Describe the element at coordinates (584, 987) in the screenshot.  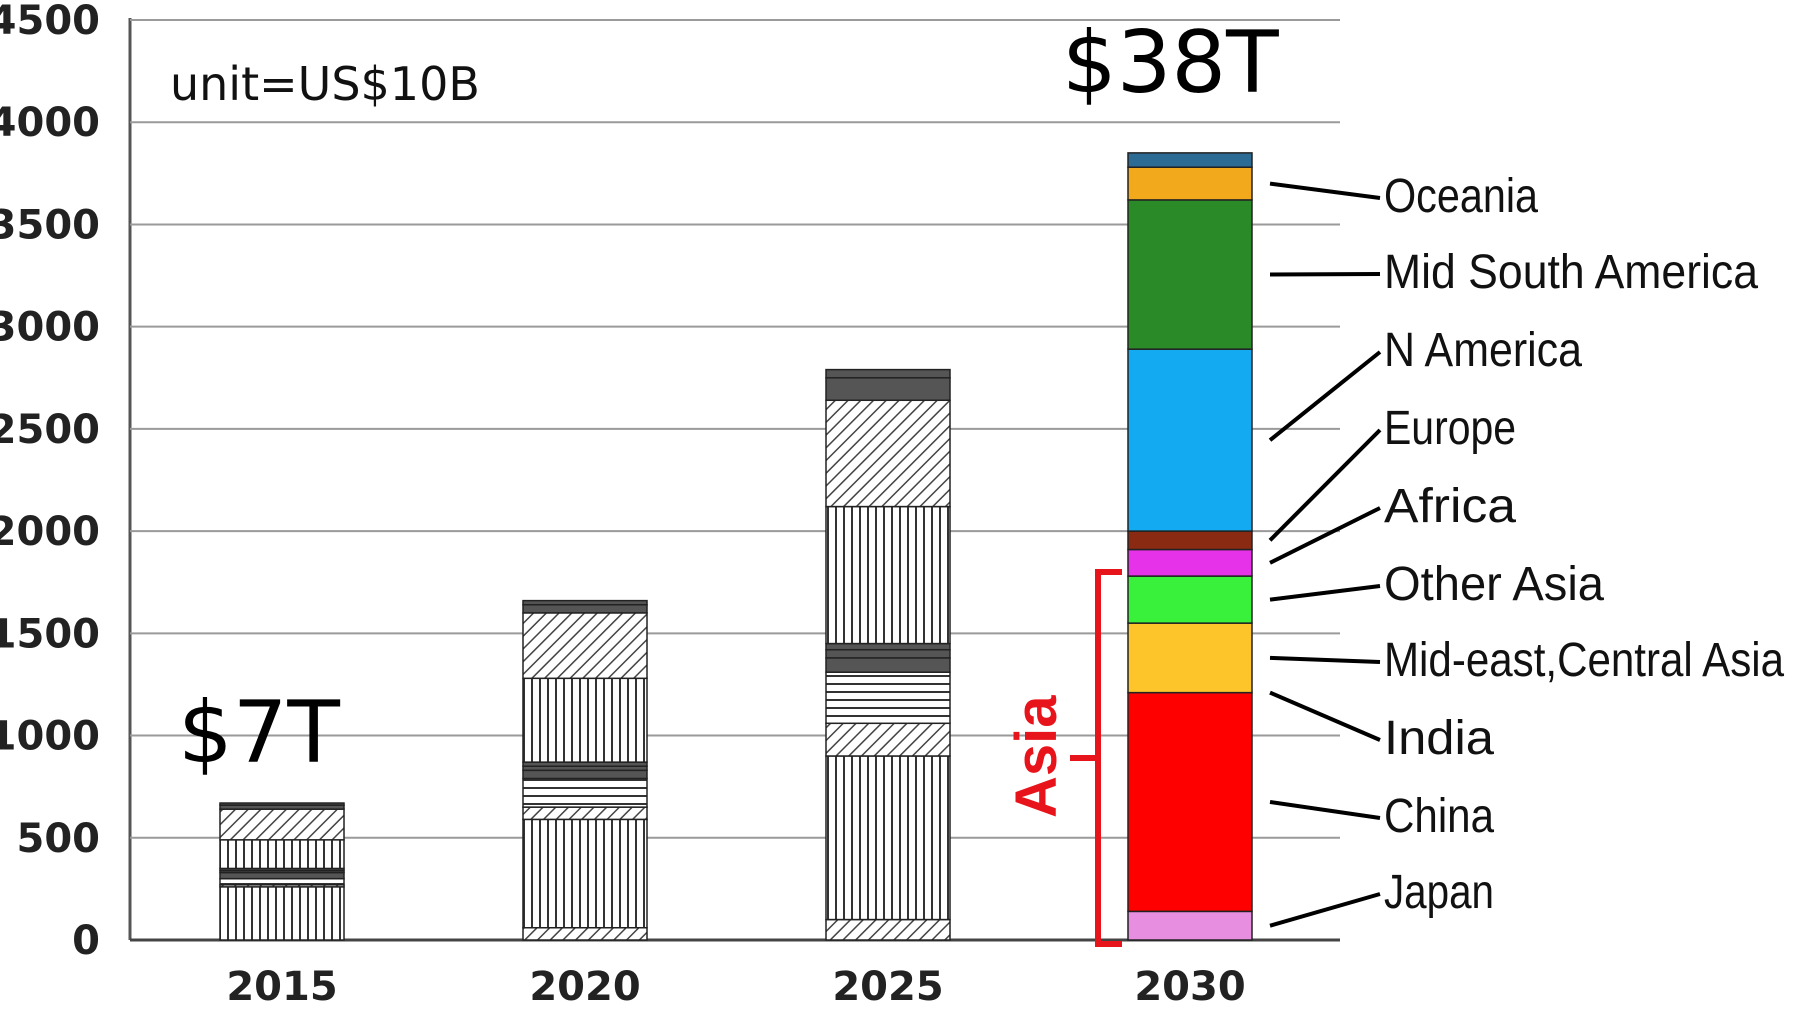
I see `x-category-label: 2020` at that location.